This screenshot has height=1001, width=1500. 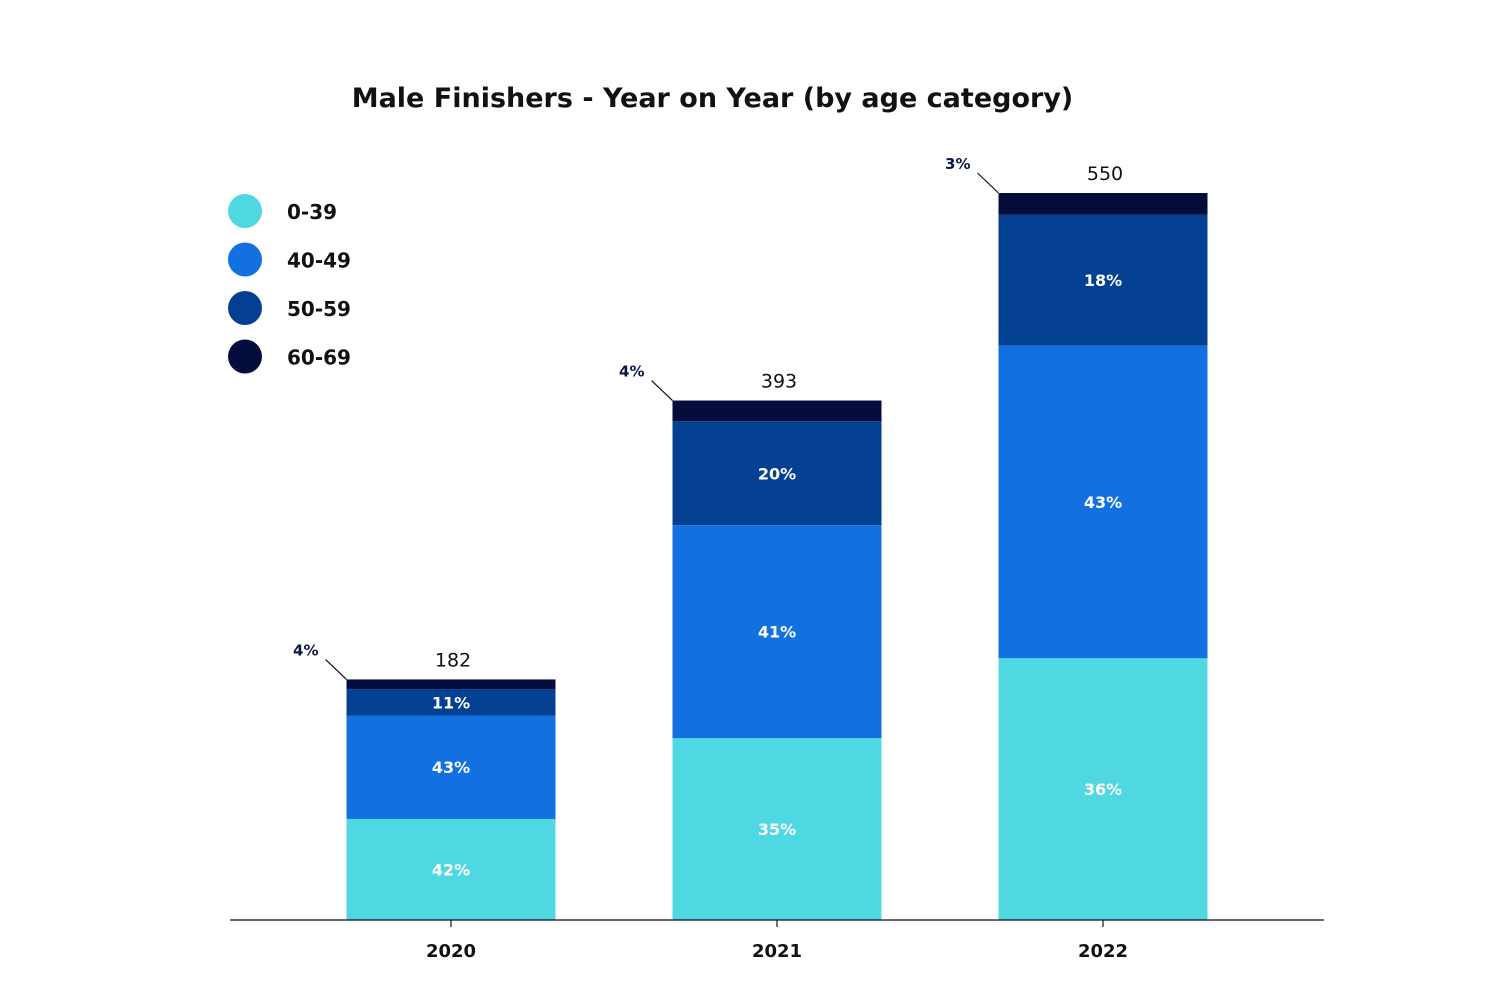 I want to click on bar-group-2021: 35% 41% 20% 4% 393, so click(x=750, y=641).